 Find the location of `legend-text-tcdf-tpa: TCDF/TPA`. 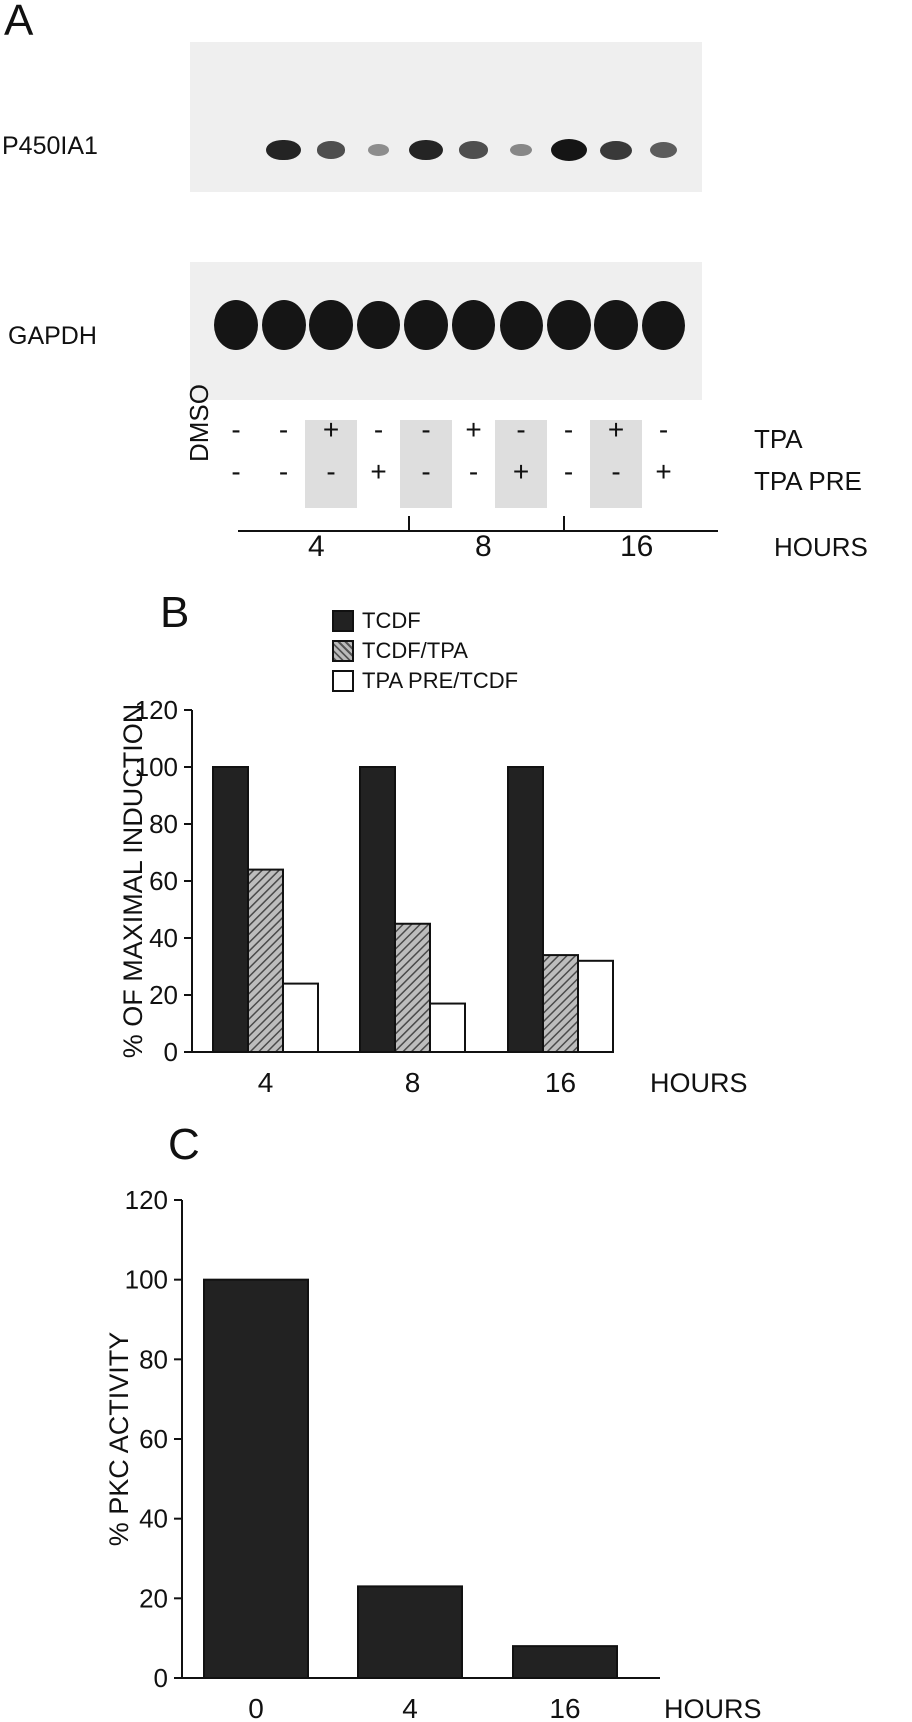

legend-text-tcdf-tpa: TCDF/TPA is located at coordinates (415, 650).